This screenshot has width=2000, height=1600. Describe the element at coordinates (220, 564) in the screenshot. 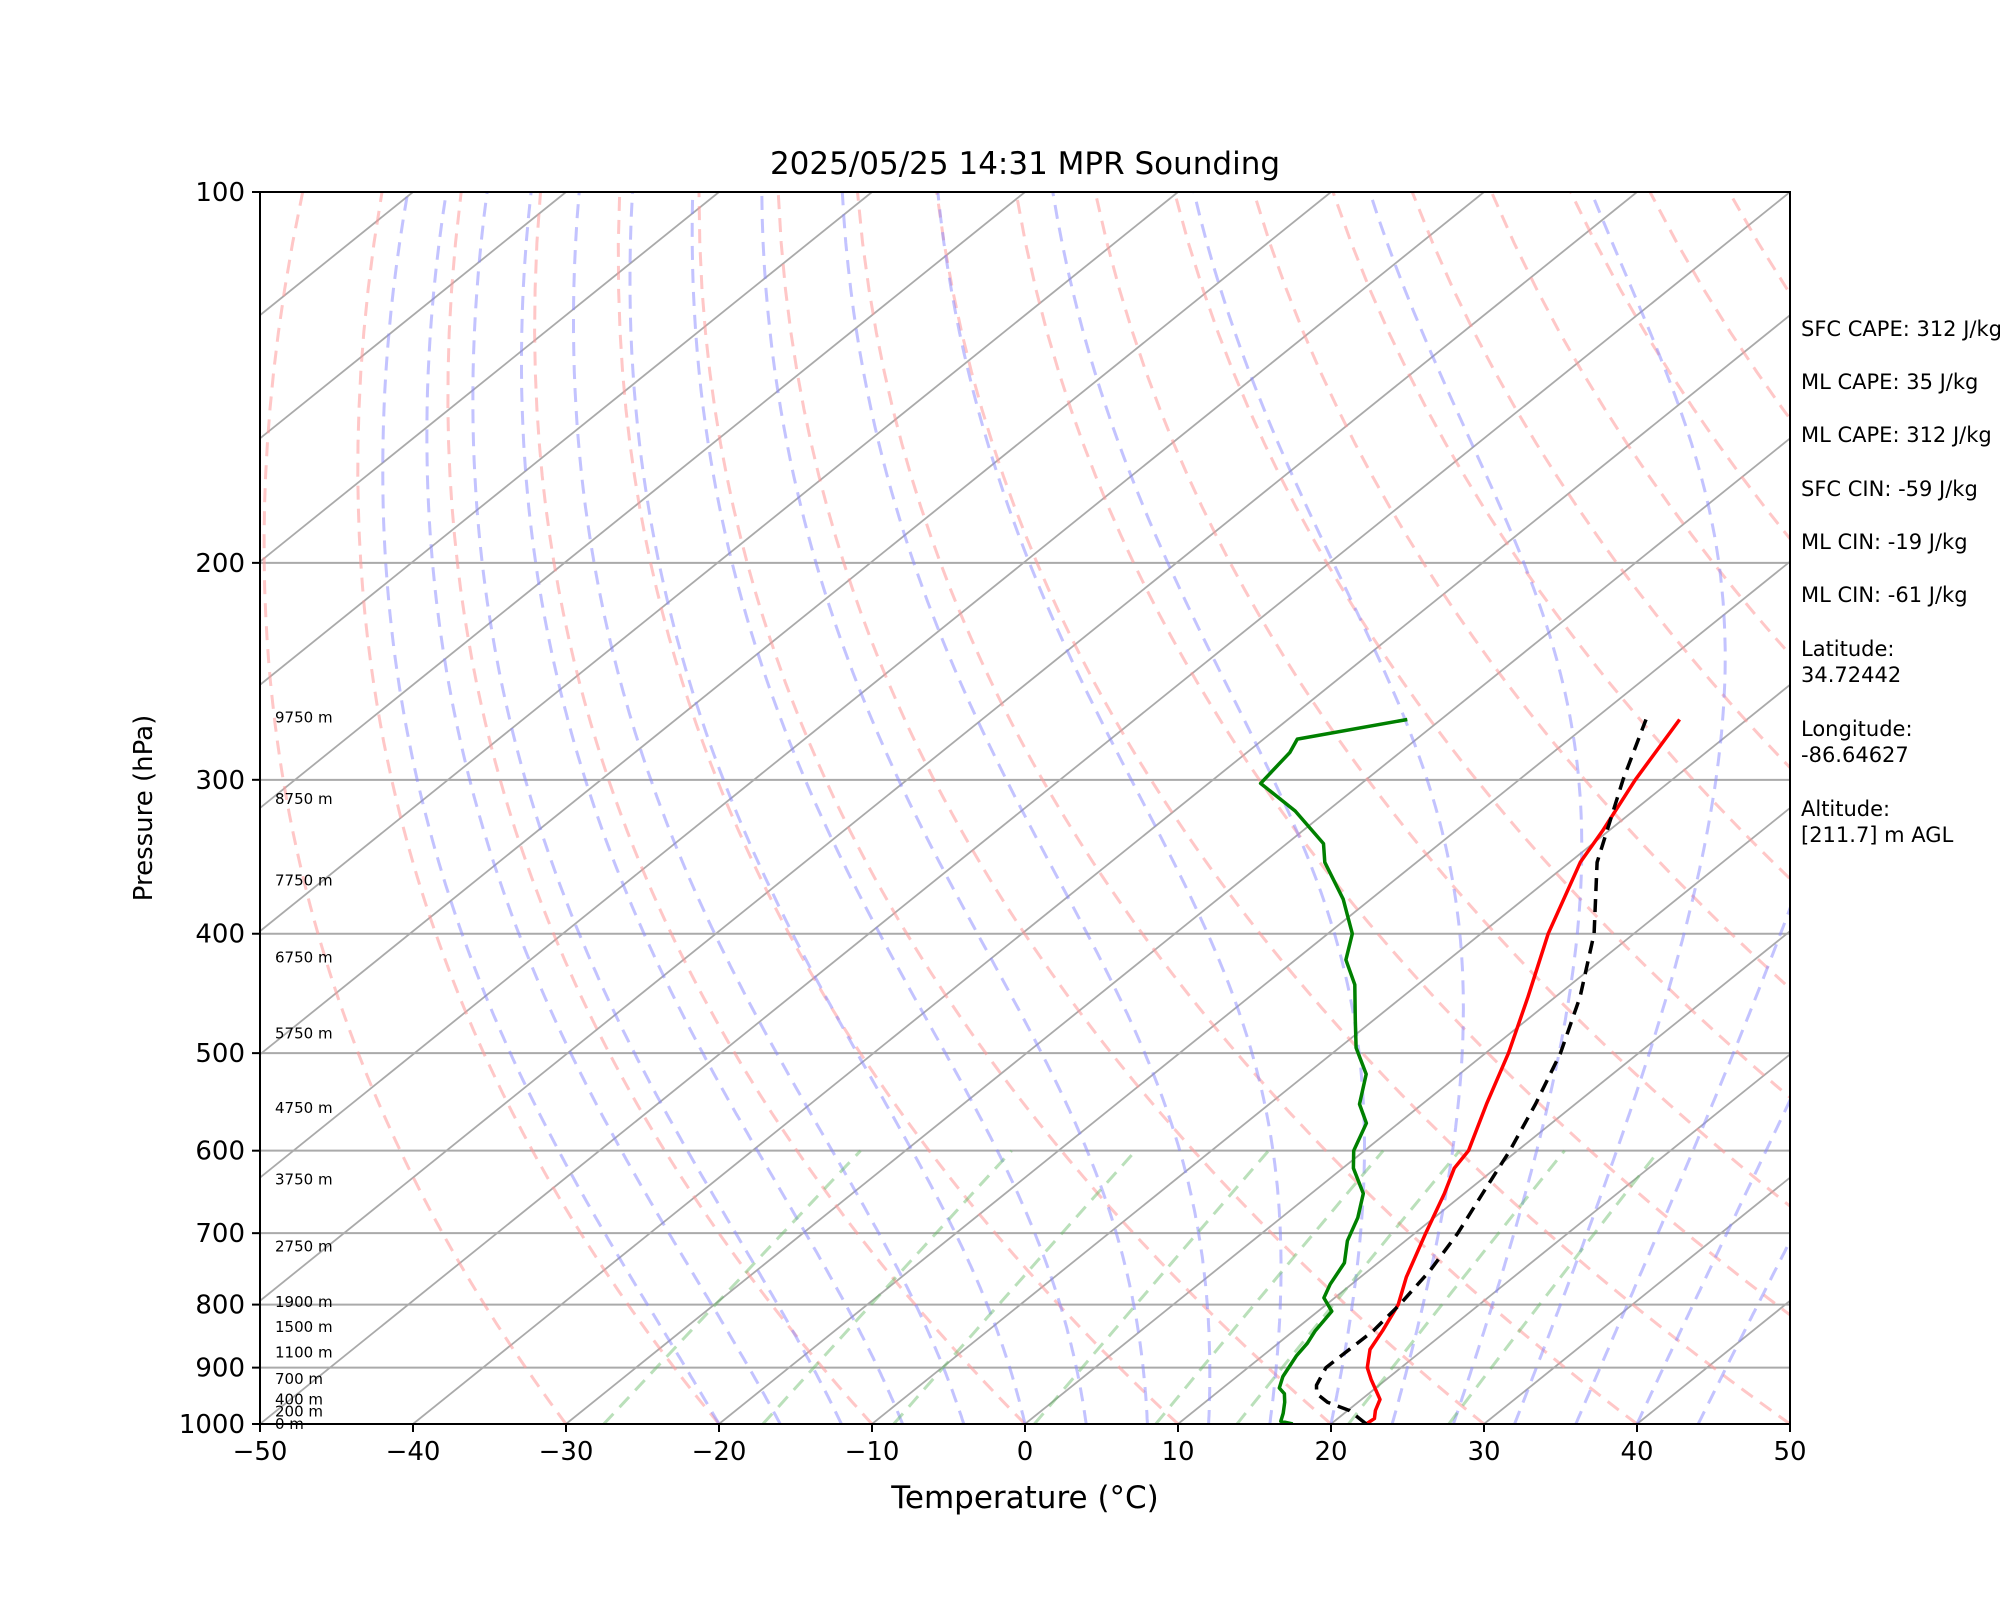

I see `y-tick-label: 200` at that location.